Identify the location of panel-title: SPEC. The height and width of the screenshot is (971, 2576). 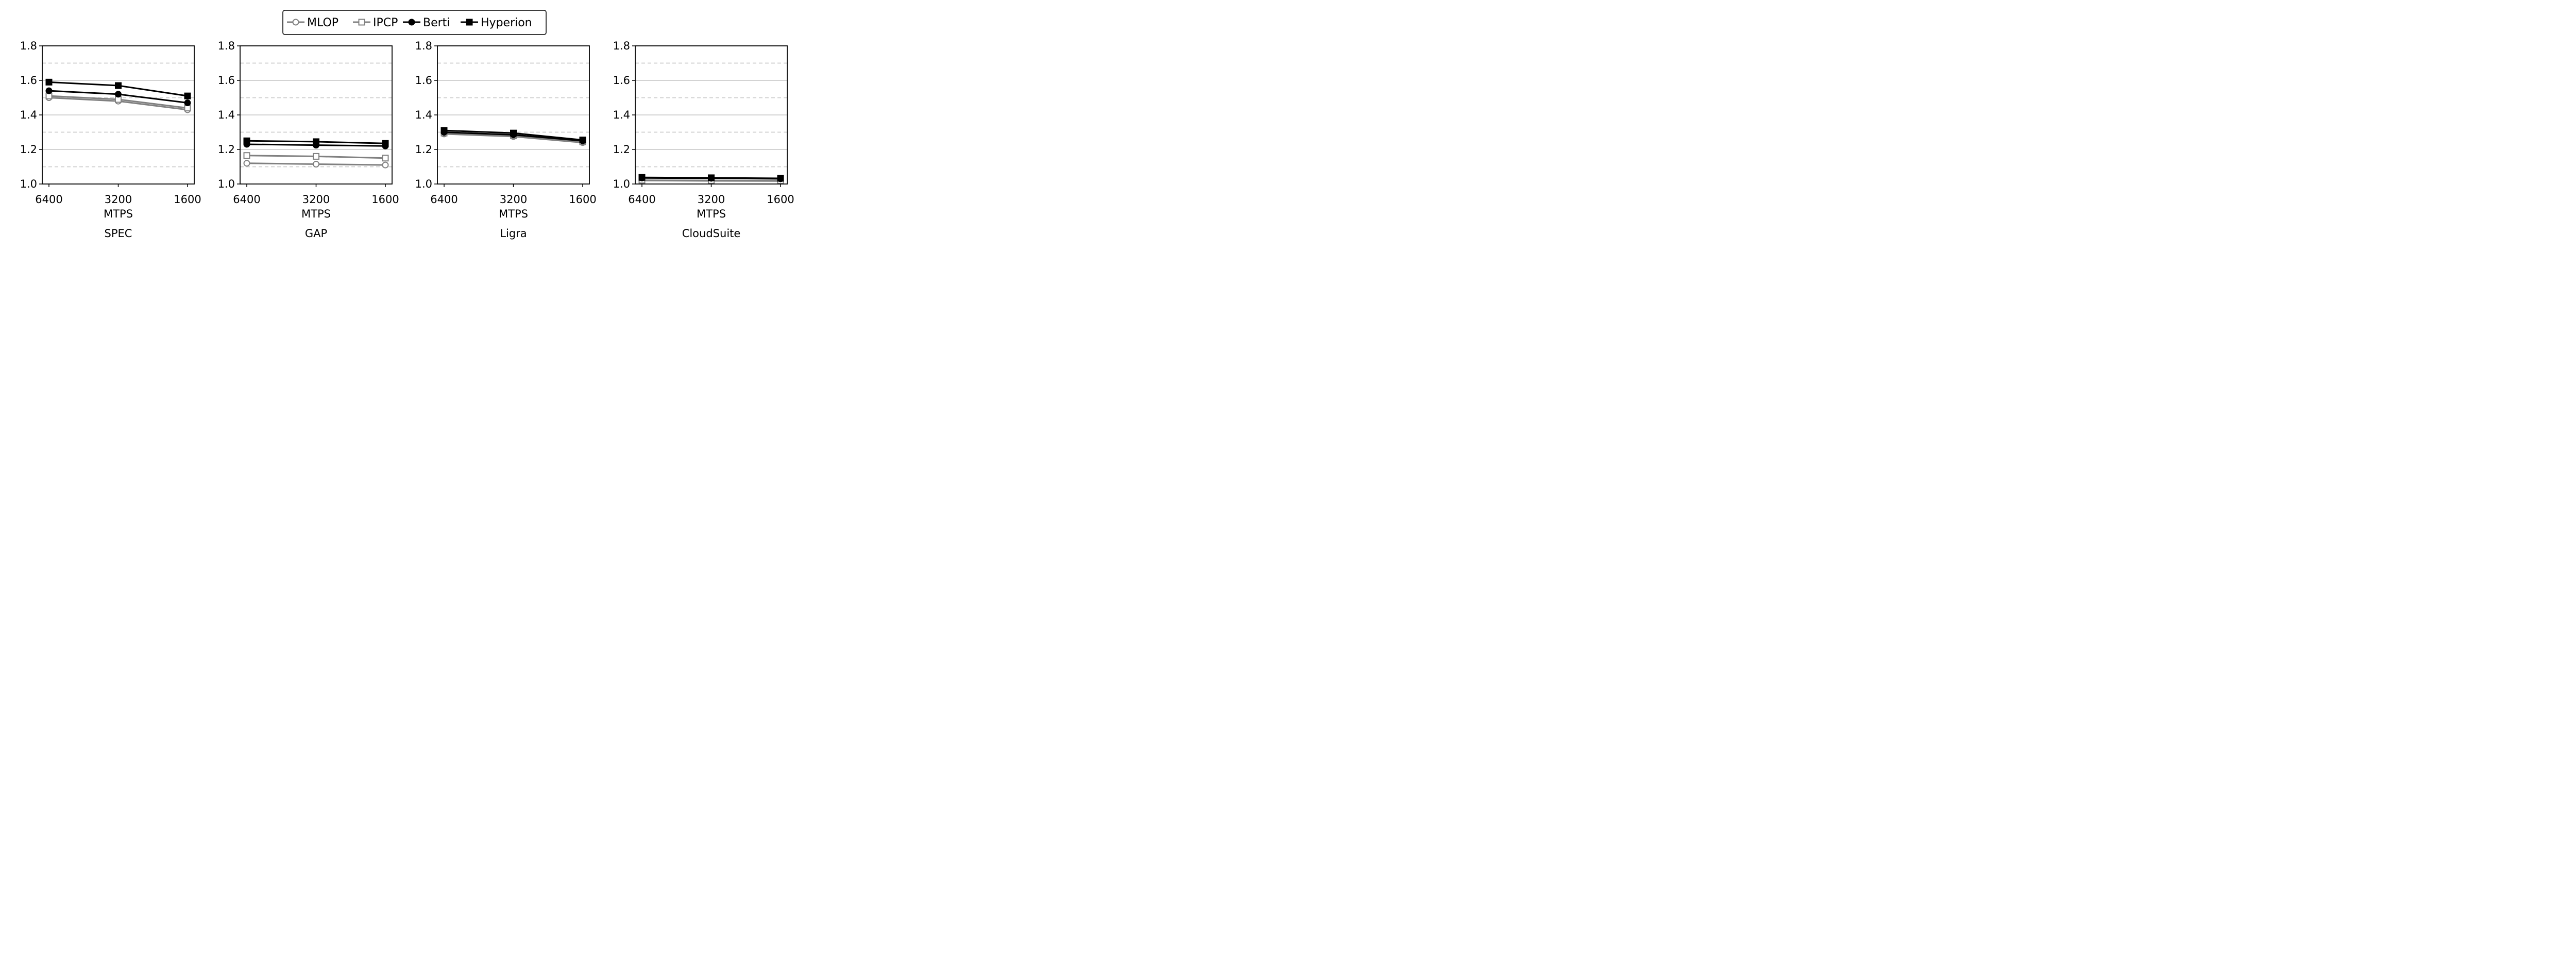
(118, 233).